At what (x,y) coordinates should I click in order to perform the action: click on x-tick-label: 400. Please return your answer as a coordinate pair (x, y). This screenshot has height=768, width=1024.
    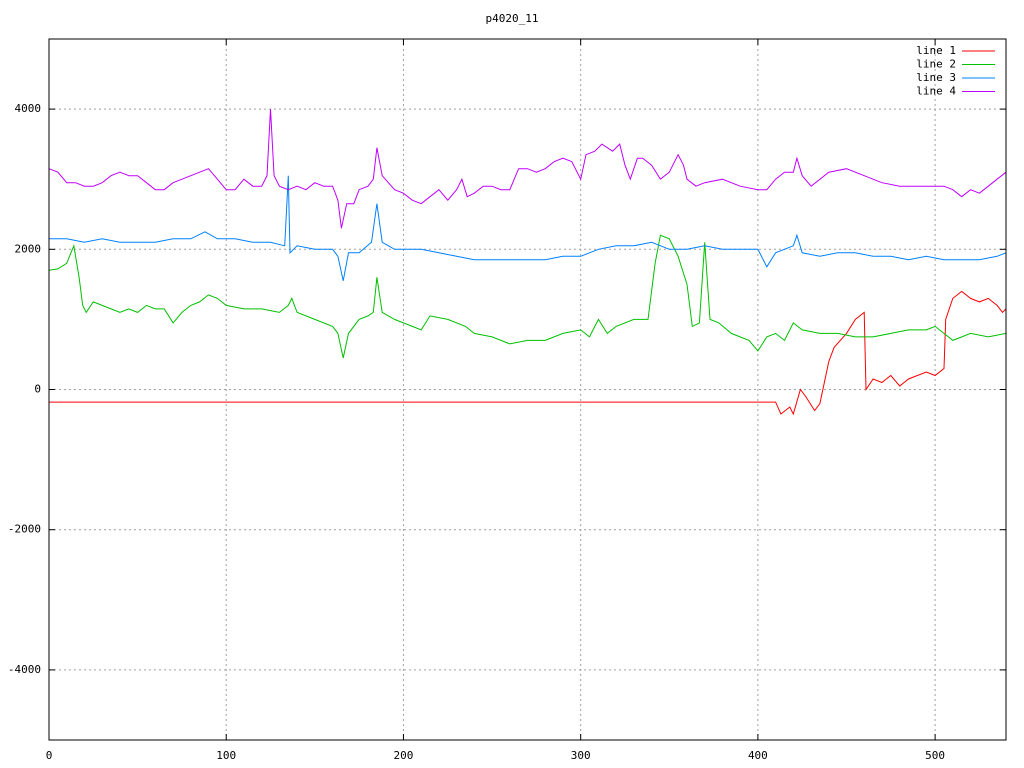
    Looking at the image, I should click on (758, 755).